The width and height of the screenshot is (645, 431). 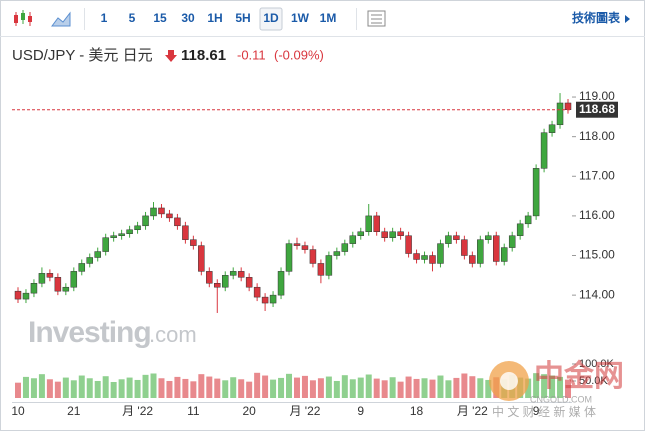 I want to click on cngold-logo-inner, so click(x=509, y=381).